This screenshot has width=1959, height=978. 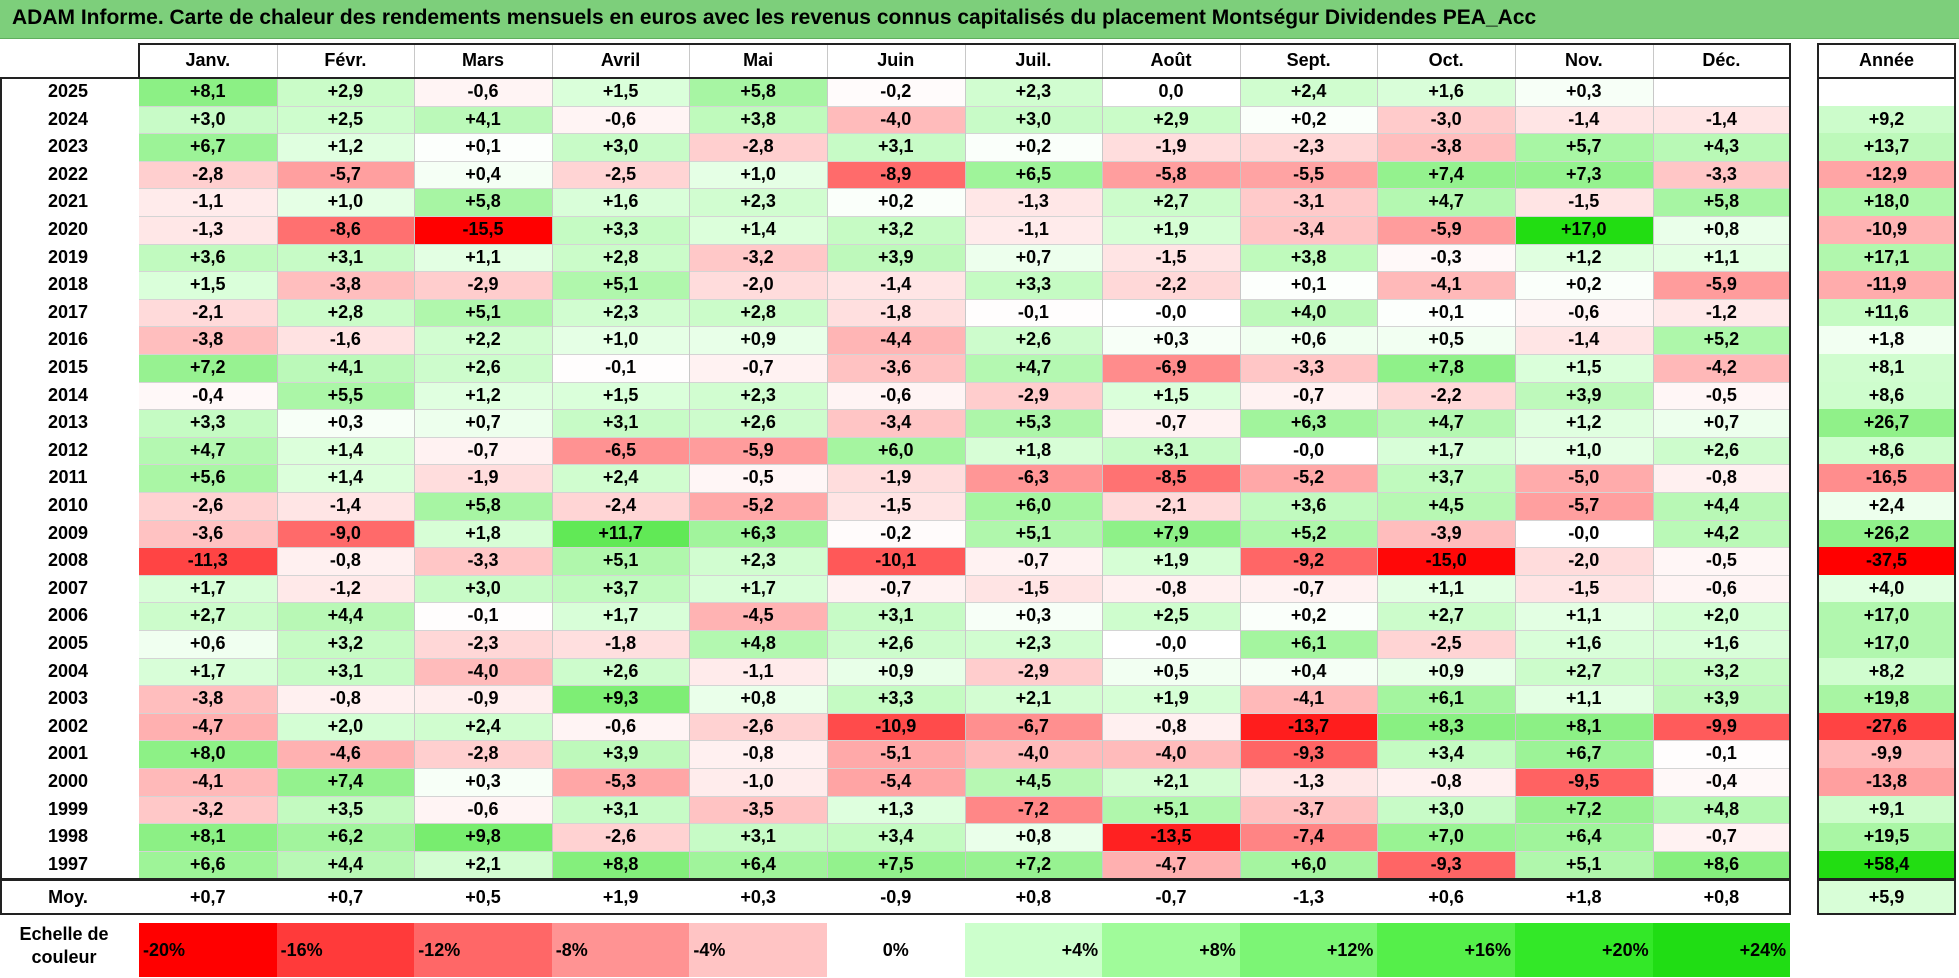 I want to click on heatmap-cell: +4,5, so click(x=1033, y=782).